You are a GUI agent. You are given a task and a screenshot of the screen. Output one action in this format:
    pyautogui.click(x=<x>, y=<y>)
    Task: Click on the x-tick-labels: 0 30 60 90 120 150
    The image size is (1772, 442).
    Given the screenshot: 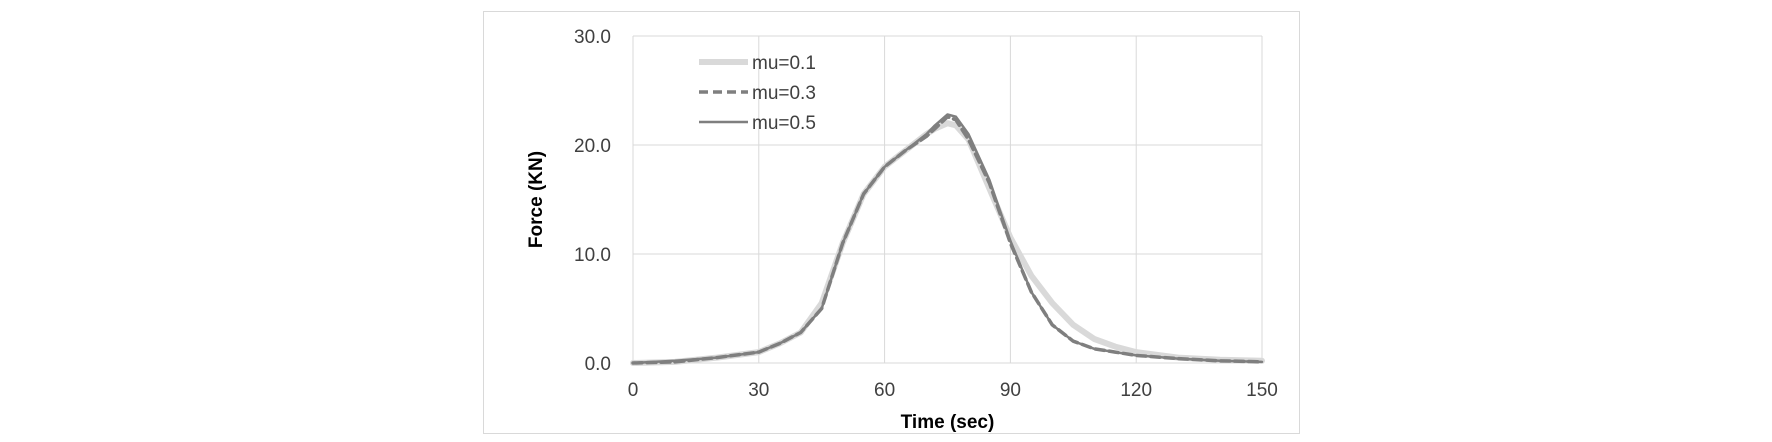 What is the action you would take?
    pyautogui.click(x=953, y=390)
    